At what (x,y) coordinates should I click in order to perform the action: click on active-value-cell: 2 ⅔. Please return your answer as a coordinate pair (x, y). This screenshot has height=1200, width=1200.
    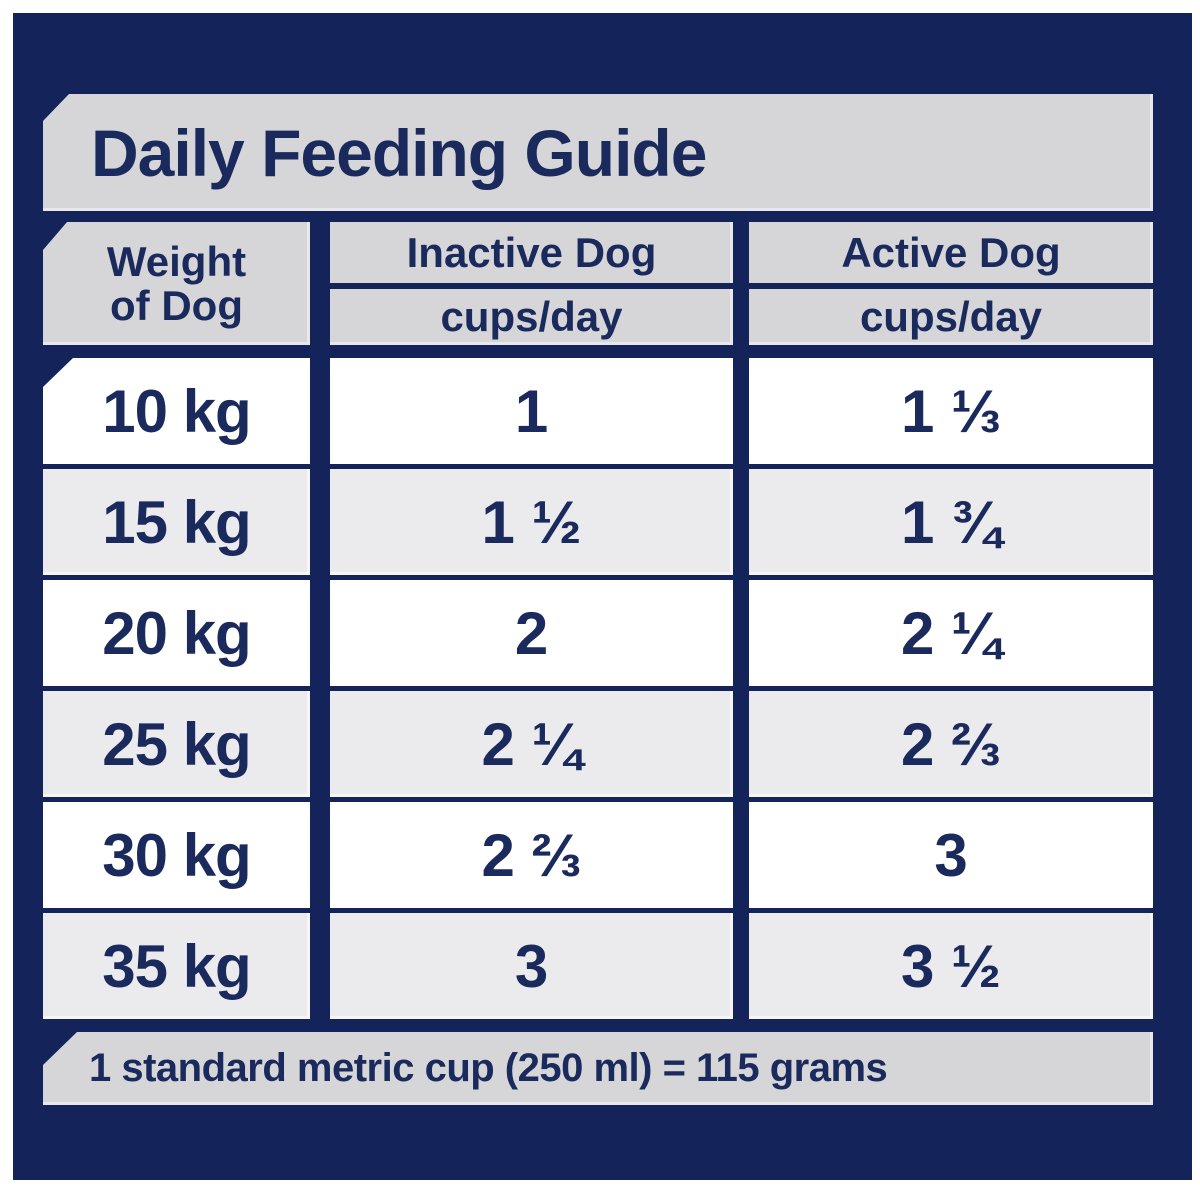
    Looking at the image, I should click on (951, 744).